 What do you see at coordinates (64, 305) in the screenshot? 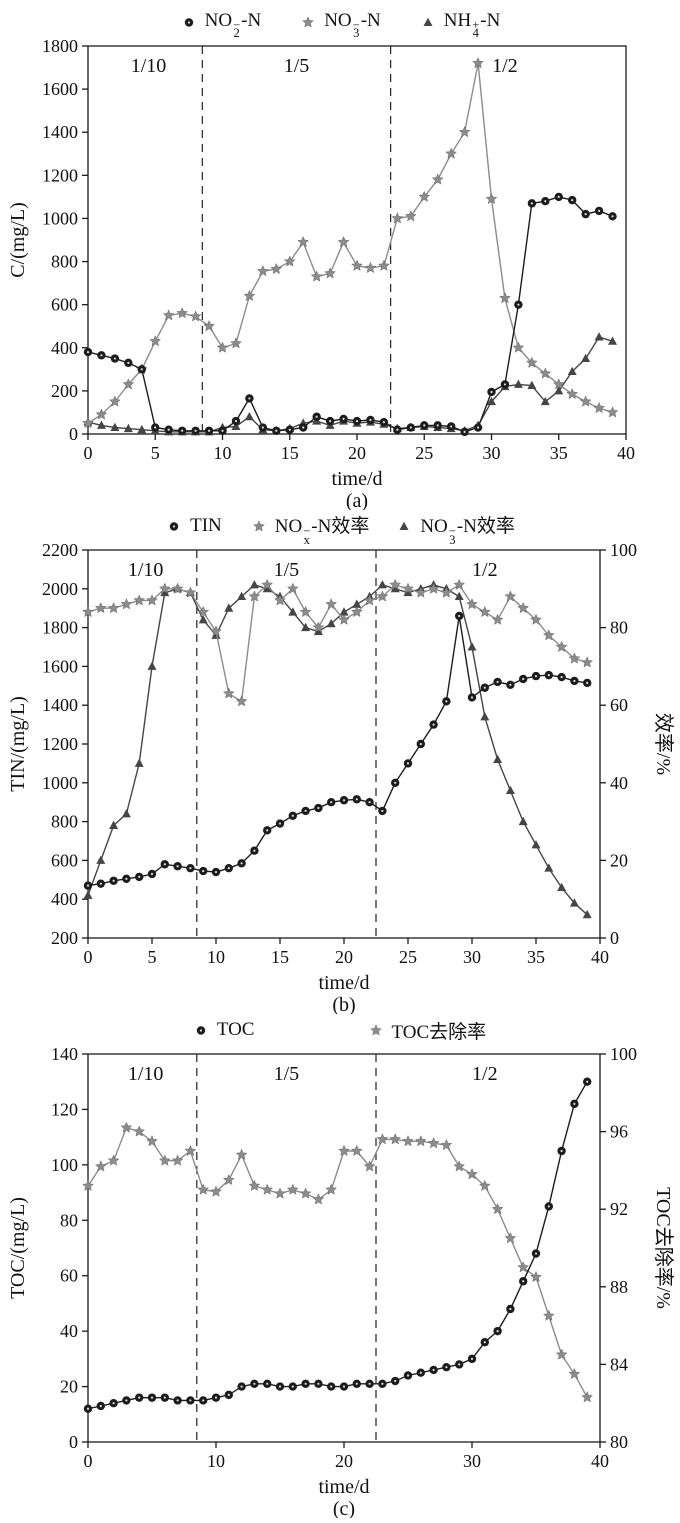
I see `svg-text: 600` at bounding box center [64, 305].